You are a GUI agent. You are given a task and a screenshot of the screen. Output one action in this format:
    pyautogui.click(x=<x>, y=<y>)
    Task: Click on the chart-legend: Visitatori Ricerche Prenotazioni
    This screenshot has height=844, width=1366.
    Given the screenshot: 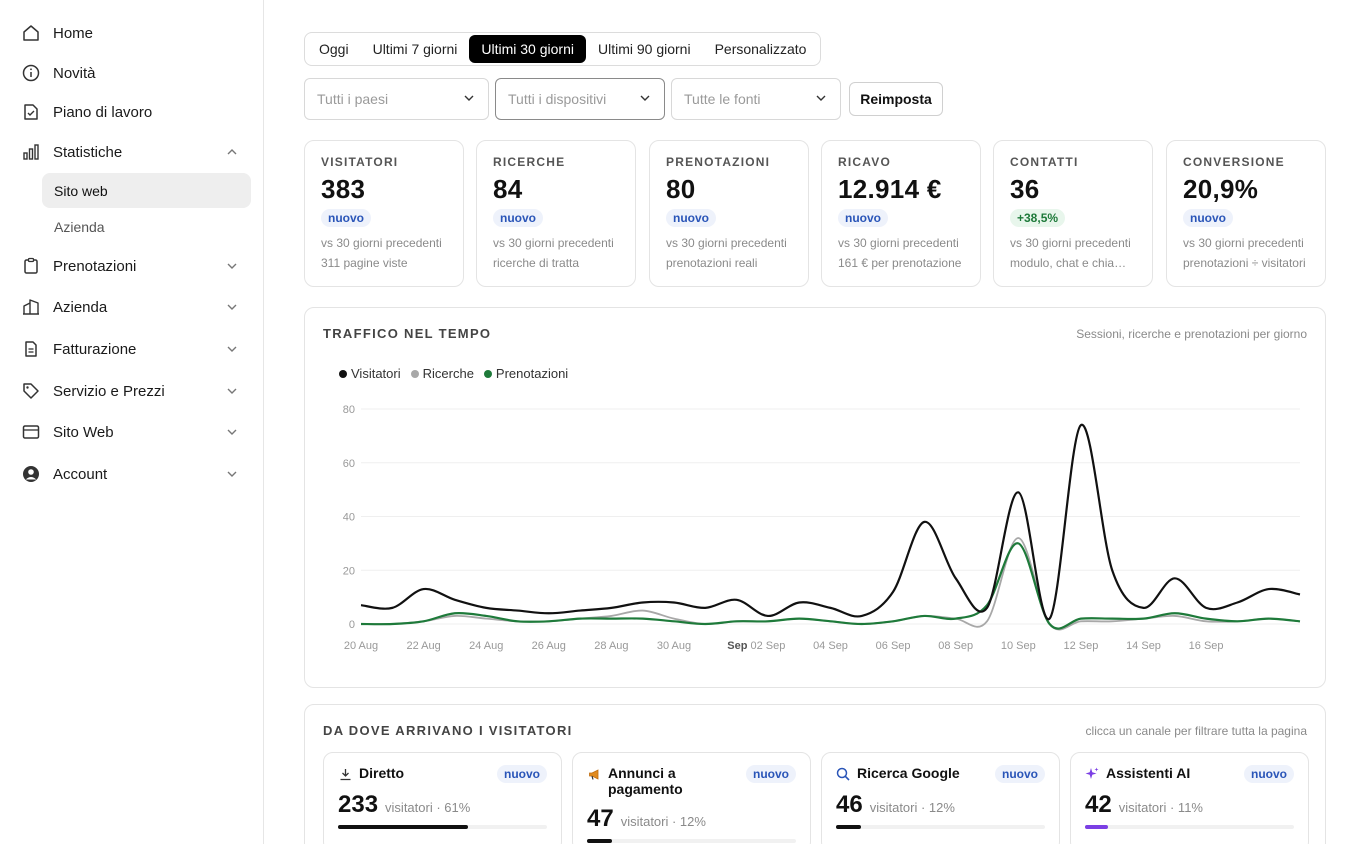 What is the action you would take?
    pyautogui.click(x=453, y=373)
    